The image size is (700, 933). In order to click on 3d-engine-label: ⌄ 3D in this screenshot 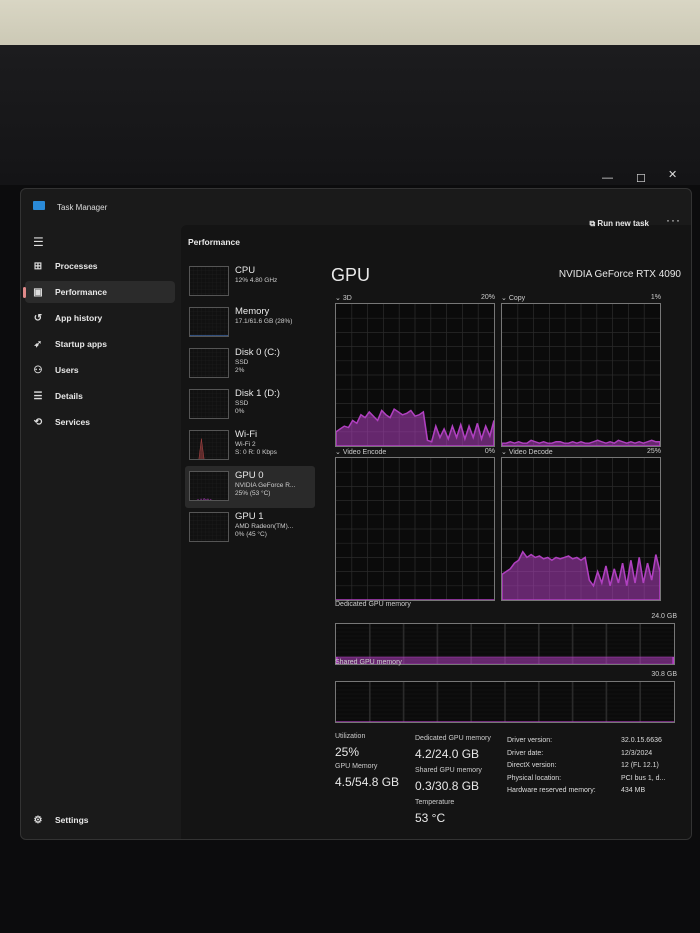, I will do `click(343, 298)`.